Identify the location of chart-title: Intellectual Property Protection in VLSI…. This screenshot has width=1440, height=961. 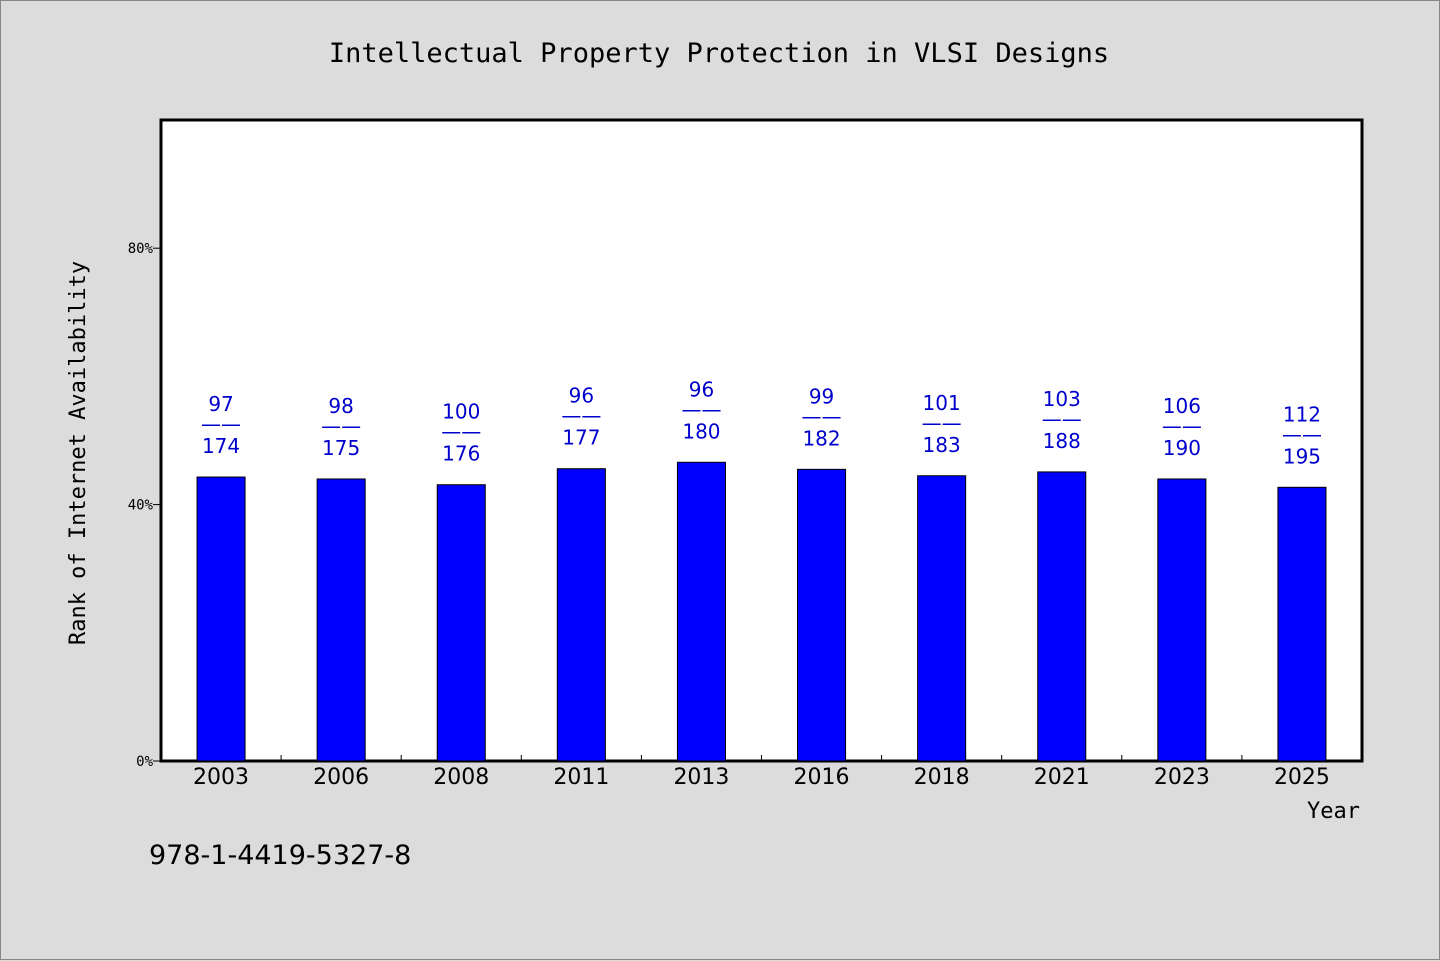
(719, 53).